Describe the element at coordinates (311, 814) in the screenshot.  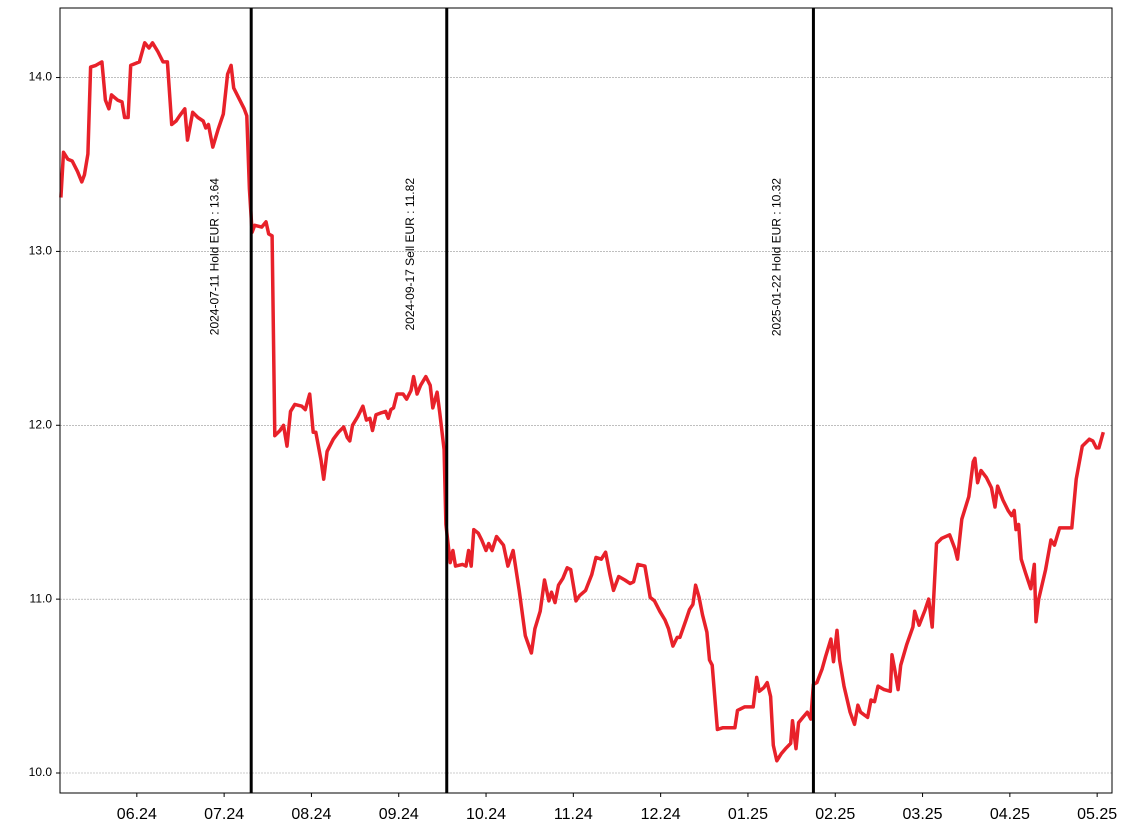
I see `x-tick-label: 08.24` at that location.